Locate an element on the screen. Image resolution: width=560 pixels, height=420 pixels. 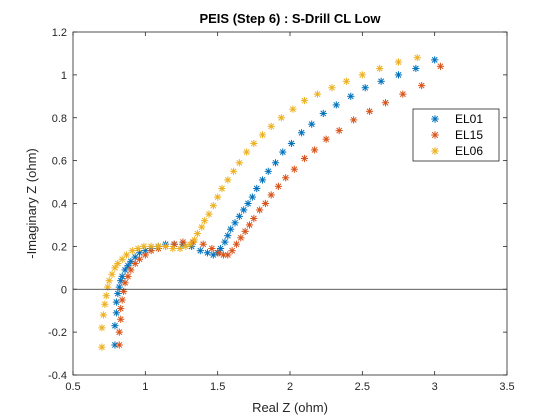
x-tick-label: 2 is located at coordinates (290, 387).